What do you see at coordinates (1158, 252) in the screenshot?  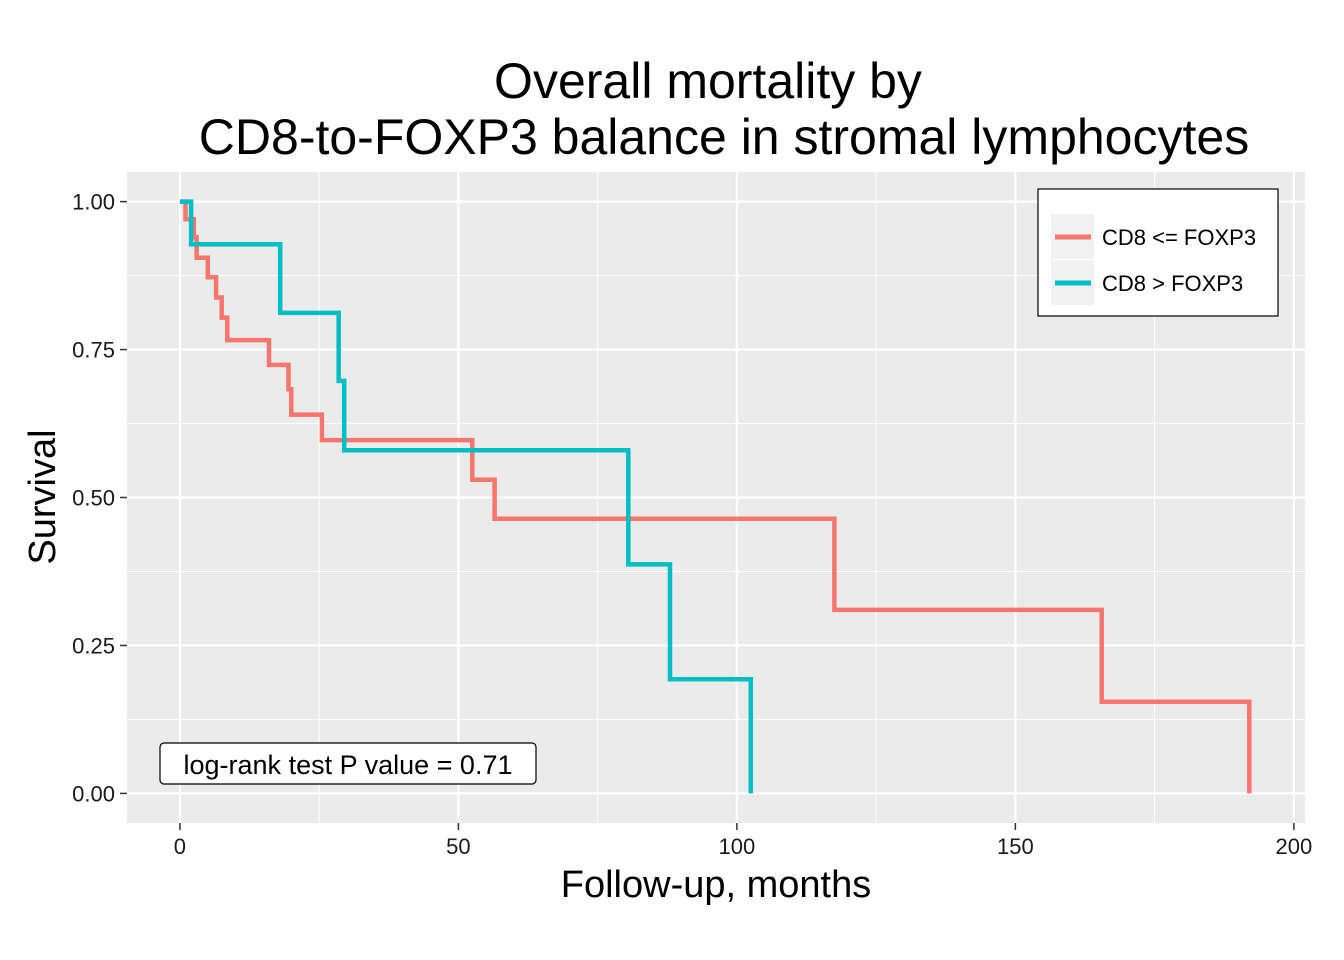 I see `legend: CD8 <= FOXP3 CD8 > FOXP3` at bounding box center [1158, 252].